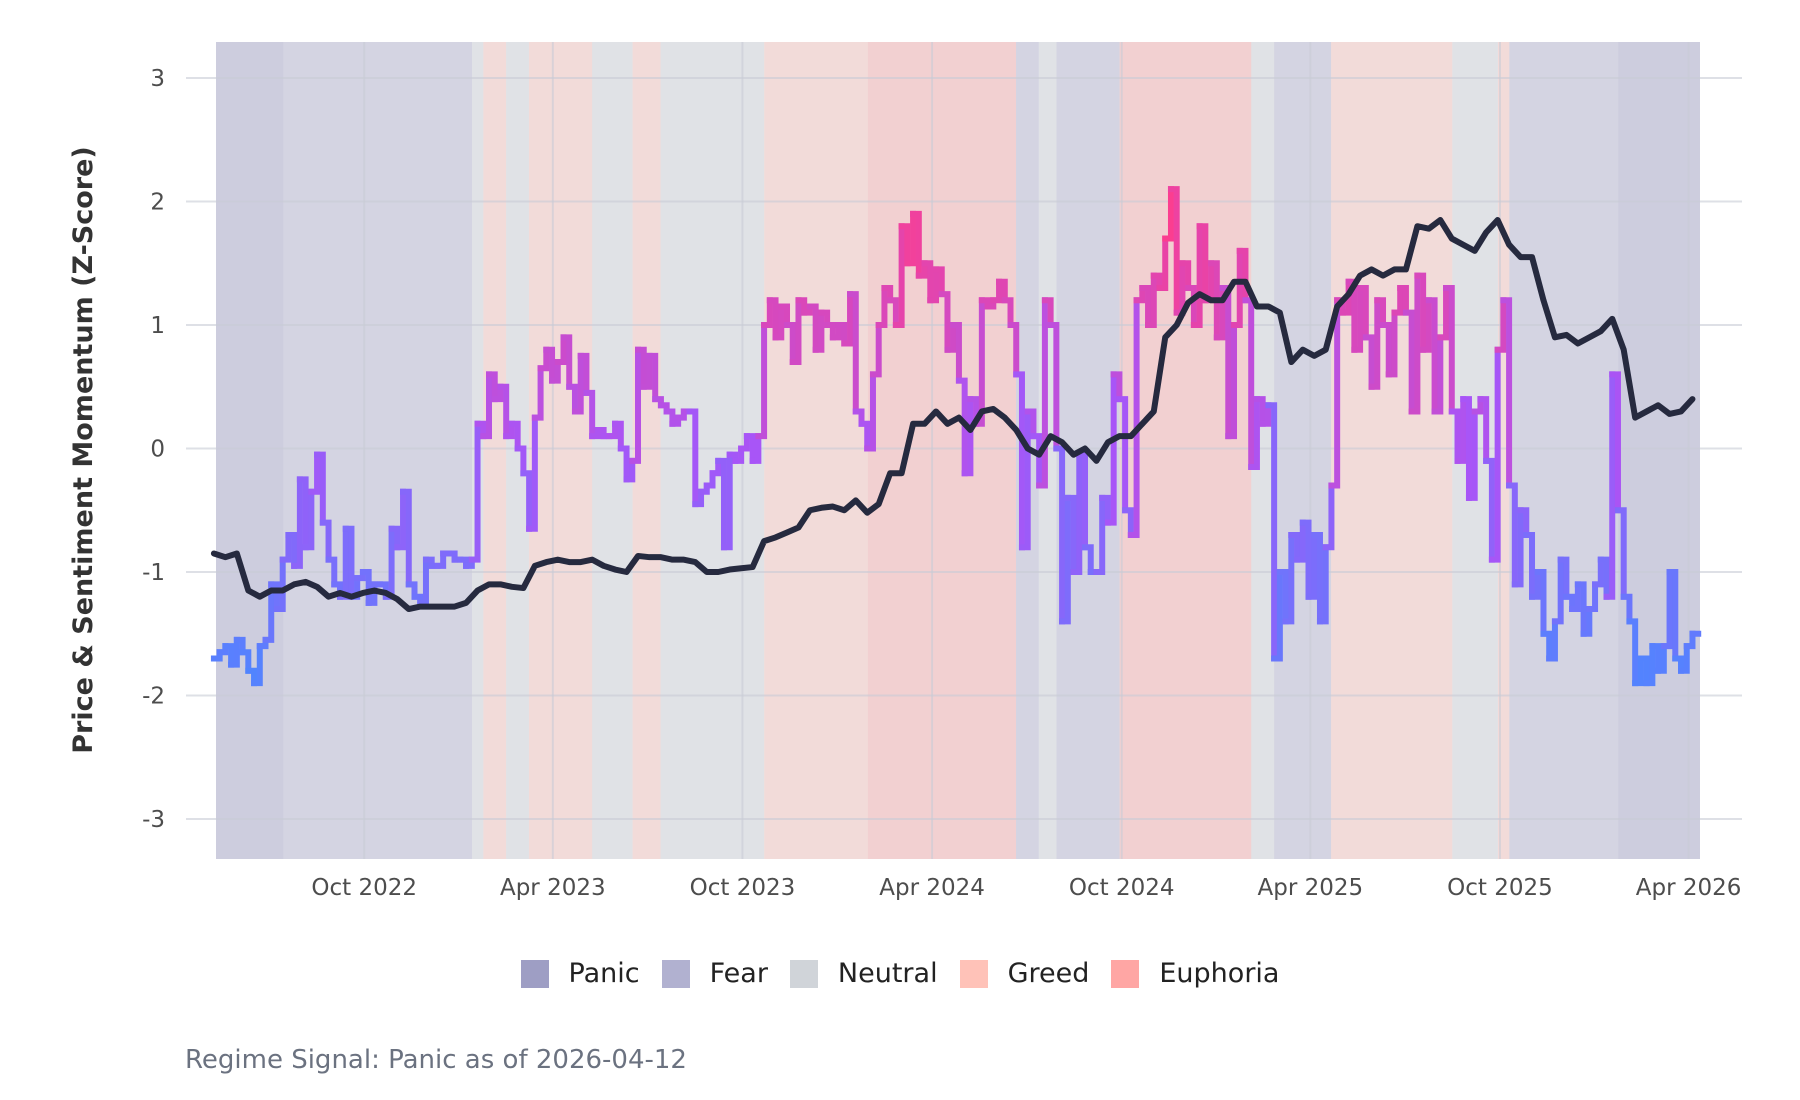  Describe the element at coordinates (157, 326) in the screenshot. I see `y-tick-label: 1` at that location.